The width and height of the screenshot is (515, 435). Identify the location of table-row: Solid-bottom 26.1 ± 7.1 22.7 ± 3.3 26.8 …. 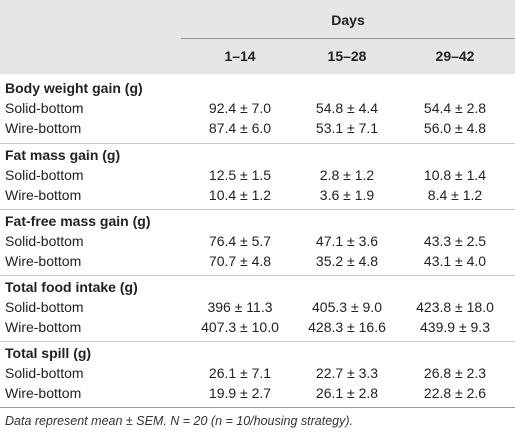
(257, 375).